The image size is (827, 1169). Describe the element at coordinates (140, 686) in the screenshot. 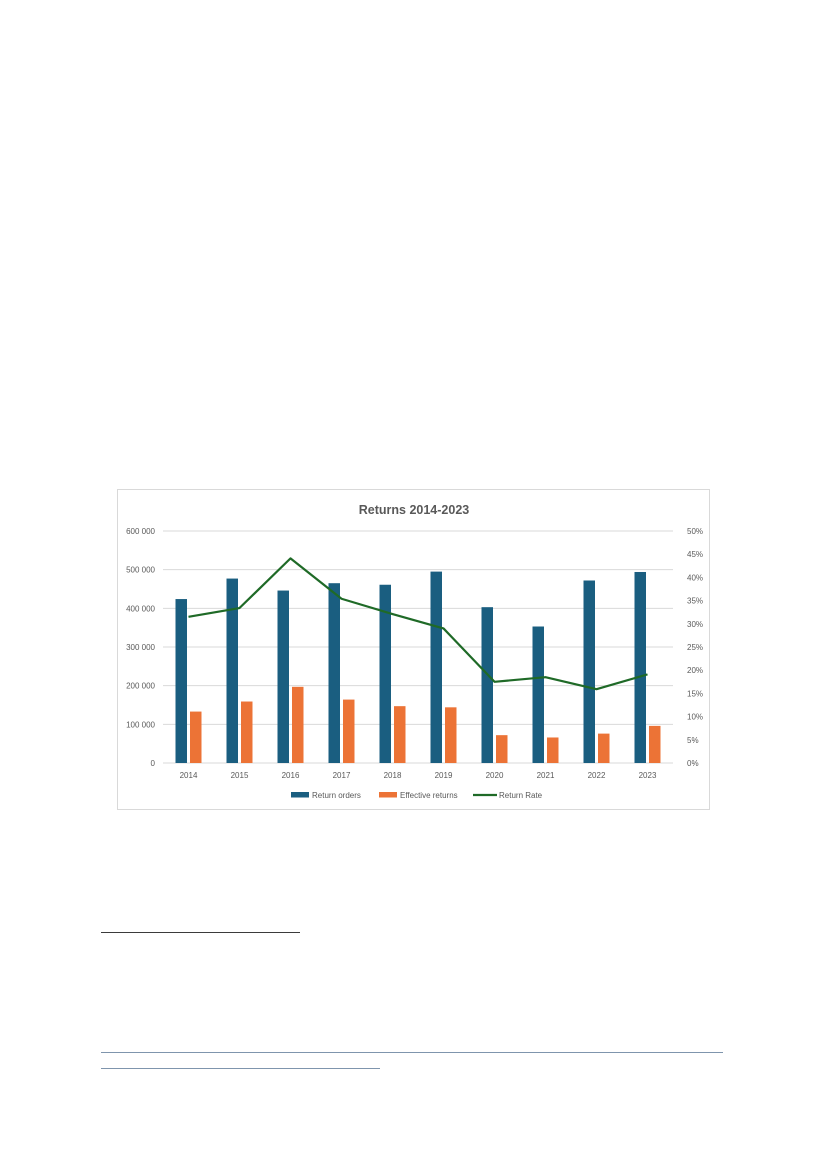

I see `left-axis-tick-label: 200 000` at that location.